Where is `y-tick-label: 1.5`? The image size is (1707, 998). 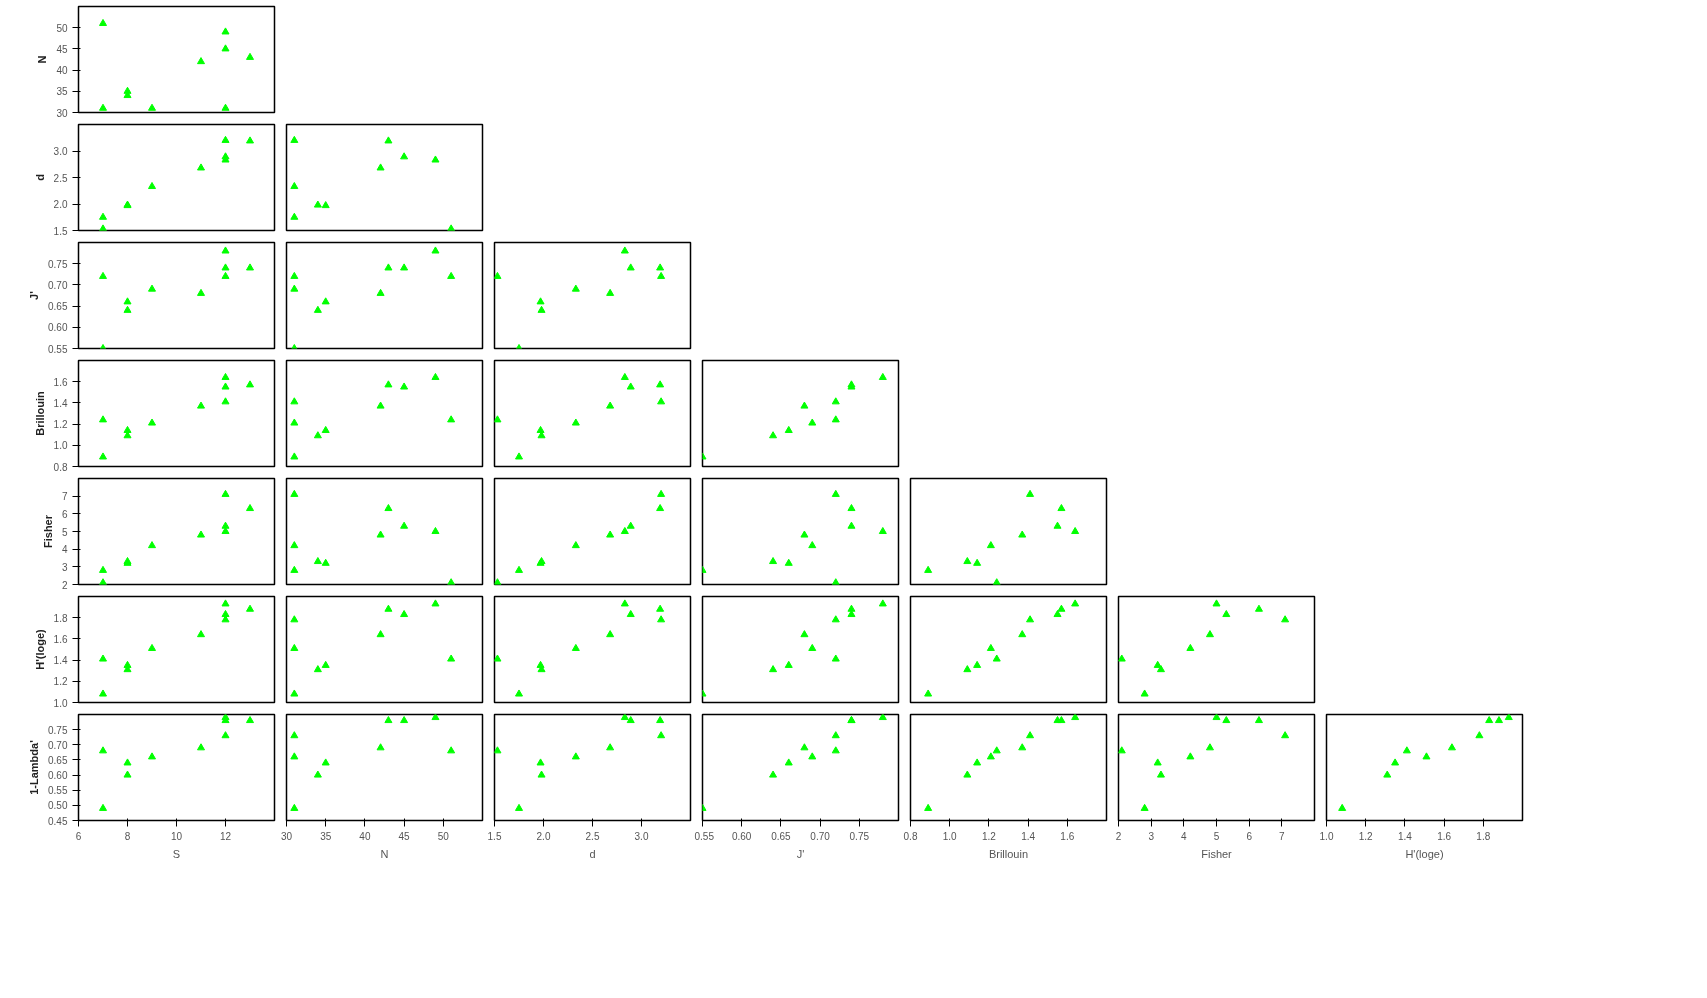 y-tick-label: 1.5 is located at coordinates (60, 231).